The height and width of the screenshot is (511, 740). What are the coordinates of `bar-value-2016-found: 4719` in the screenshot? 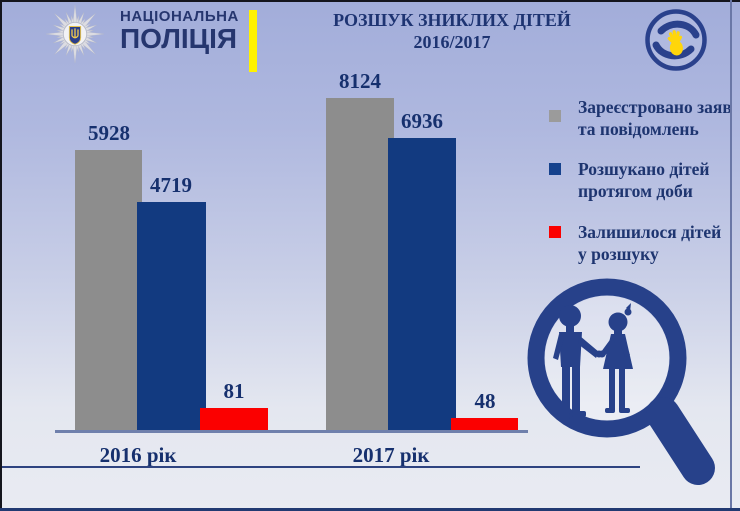 It's located at (171, 185).